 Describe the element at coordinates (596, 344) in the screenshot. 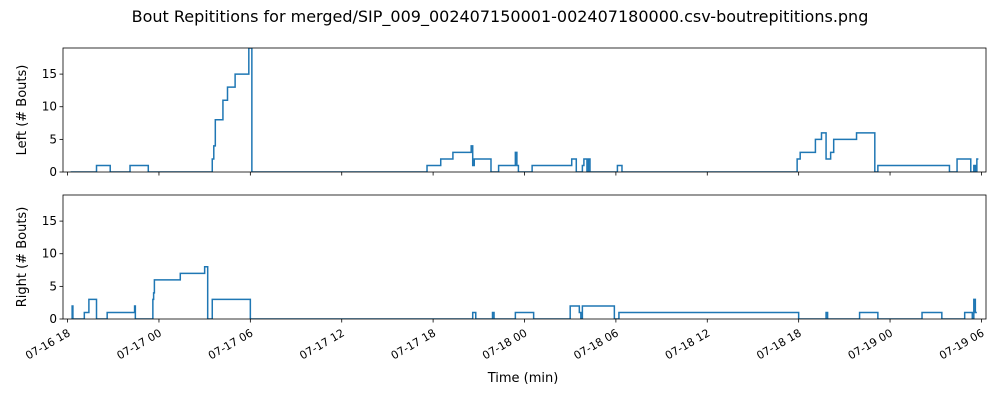

I see `x-tick-label: 07-18 06` at that location.